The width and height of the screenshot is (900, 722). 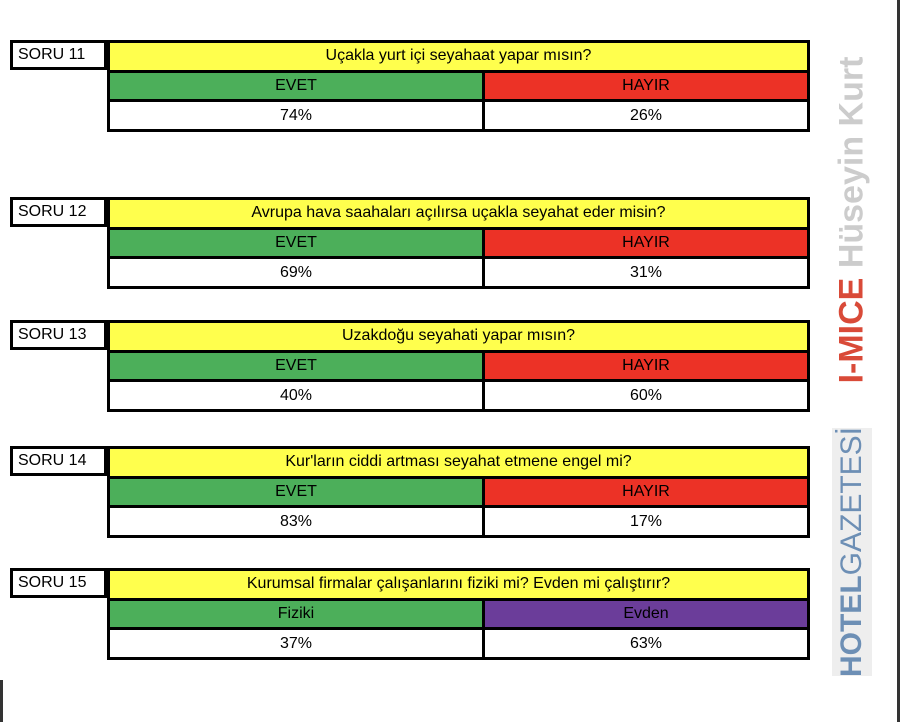 What do you see at coordinates (458, 336) in the screenshot?
I see `question-text: Uzakdoğu seyahati yapar mısın?` at bounding box center [458, 336].